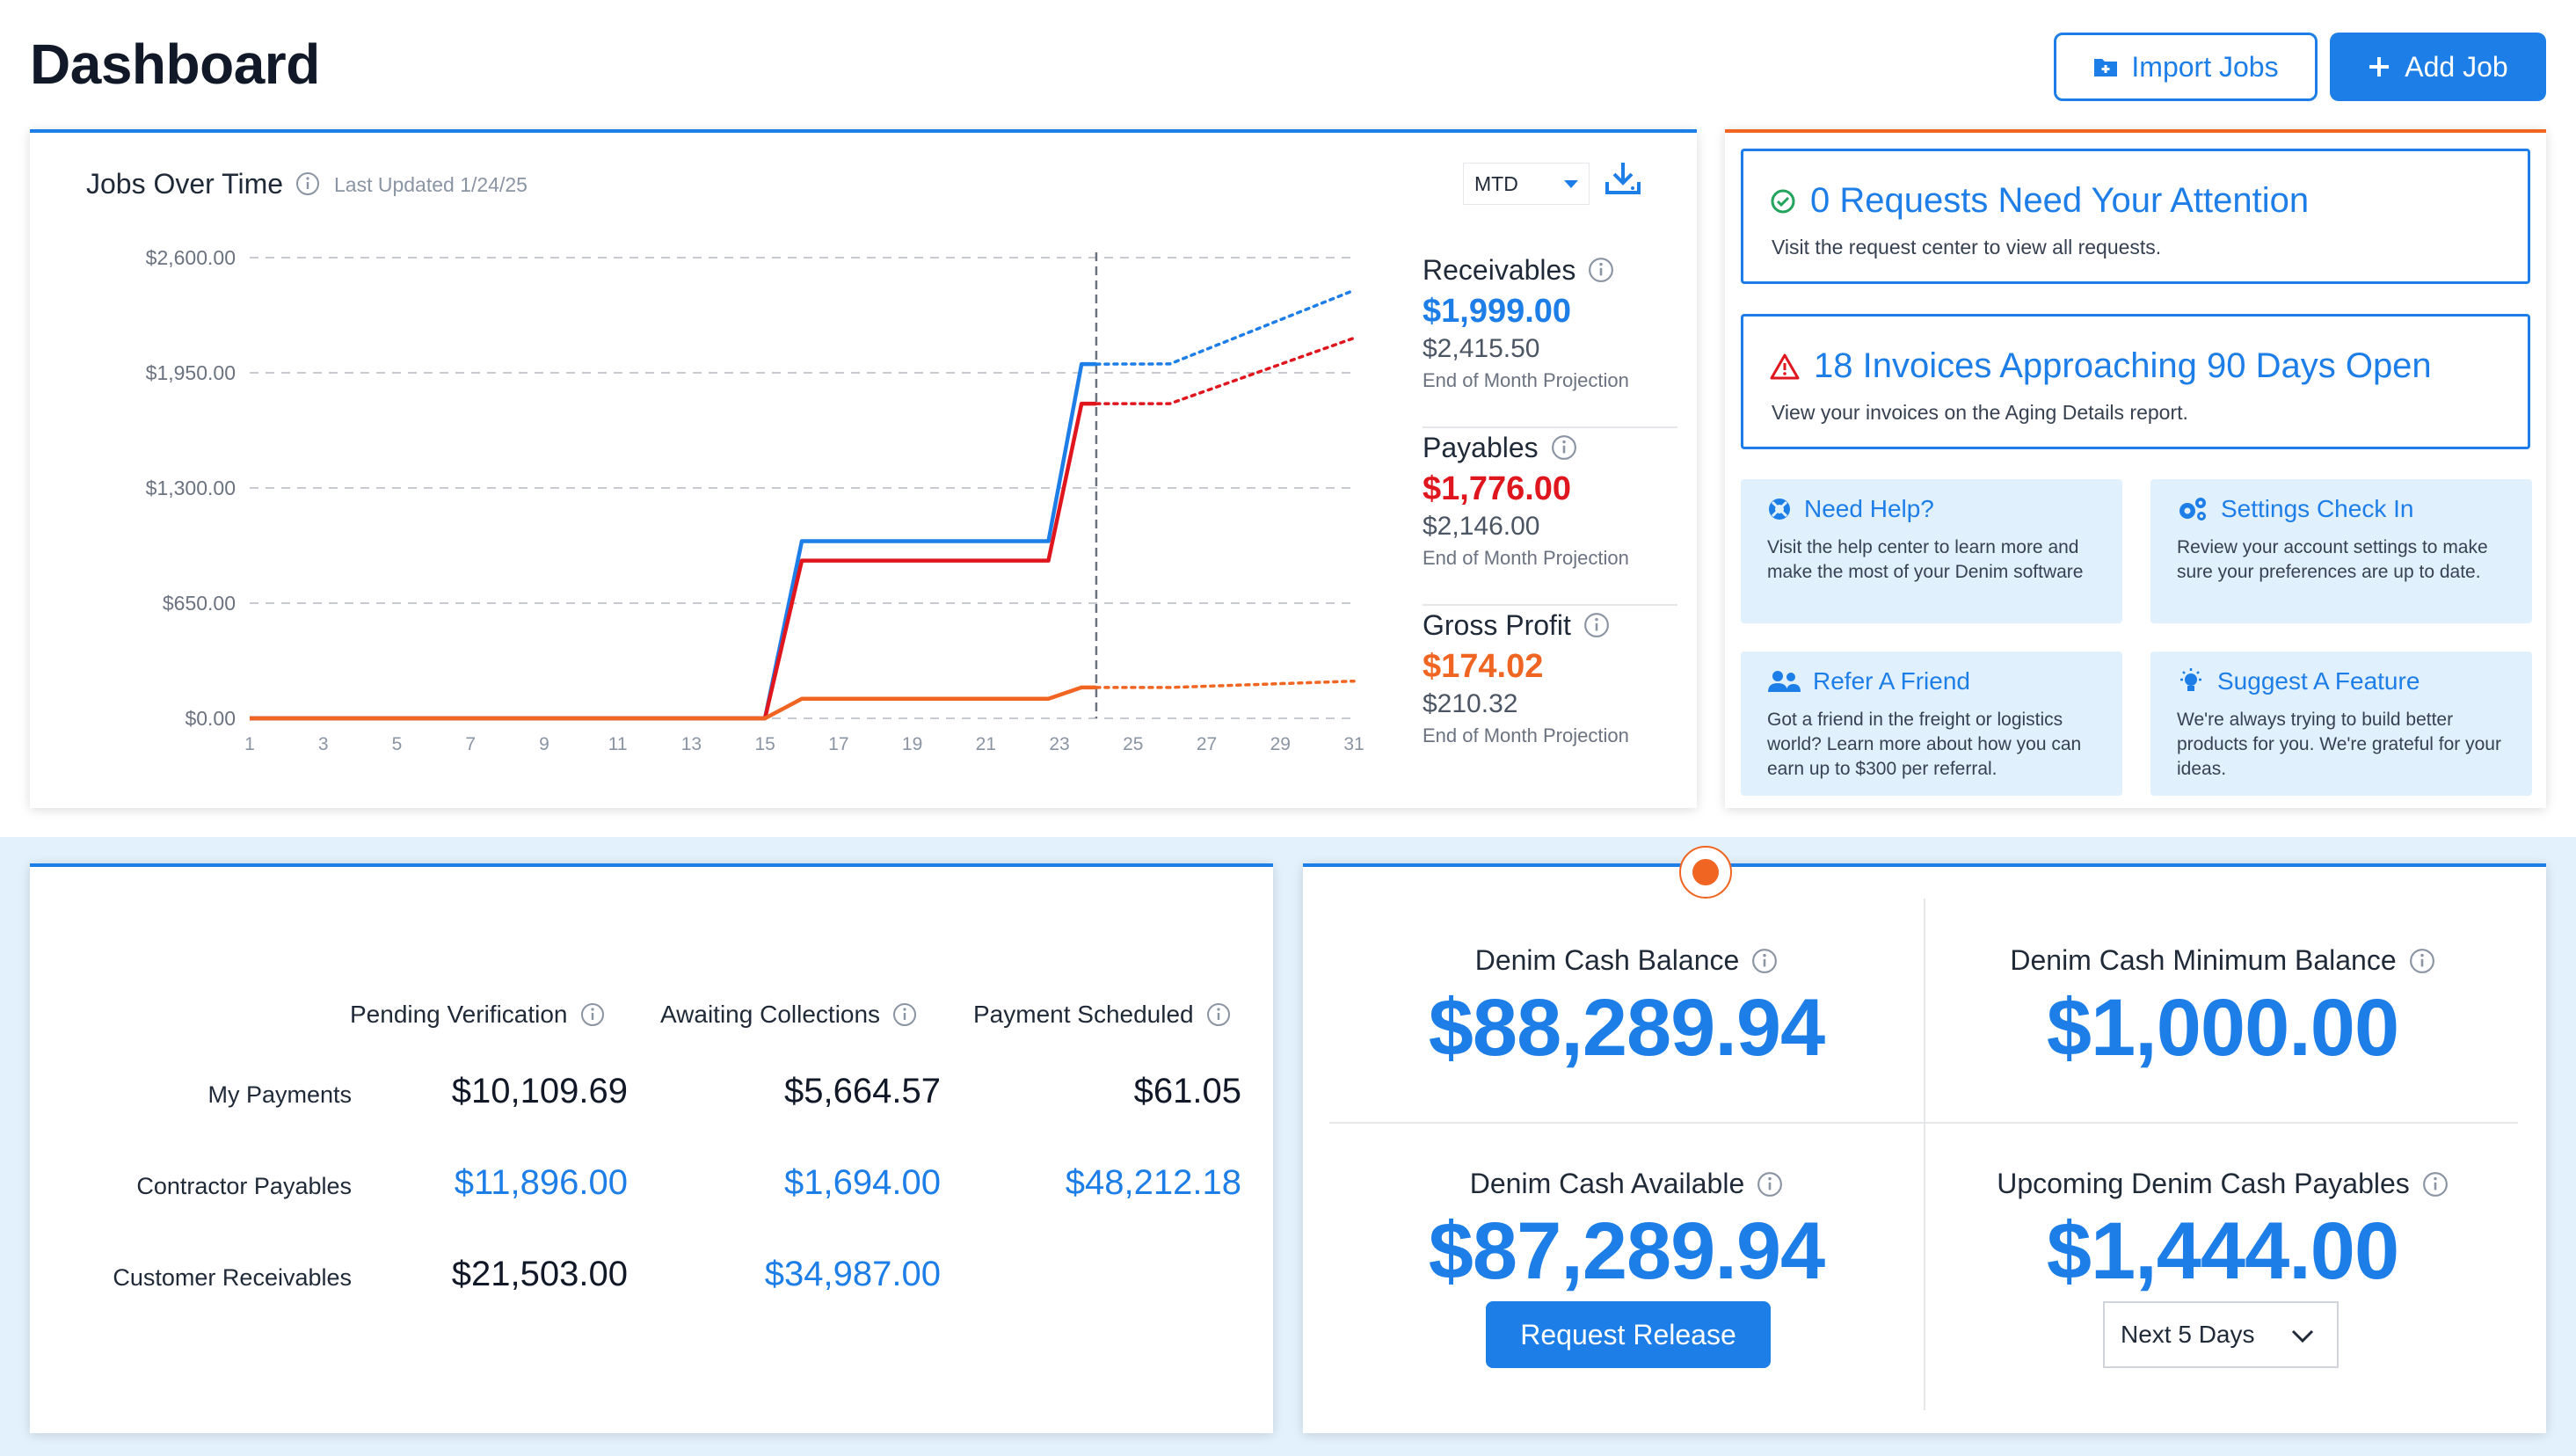 This screenshot has width=2576, height=1456. I want to click on drag-handle, so click(1705, 872).